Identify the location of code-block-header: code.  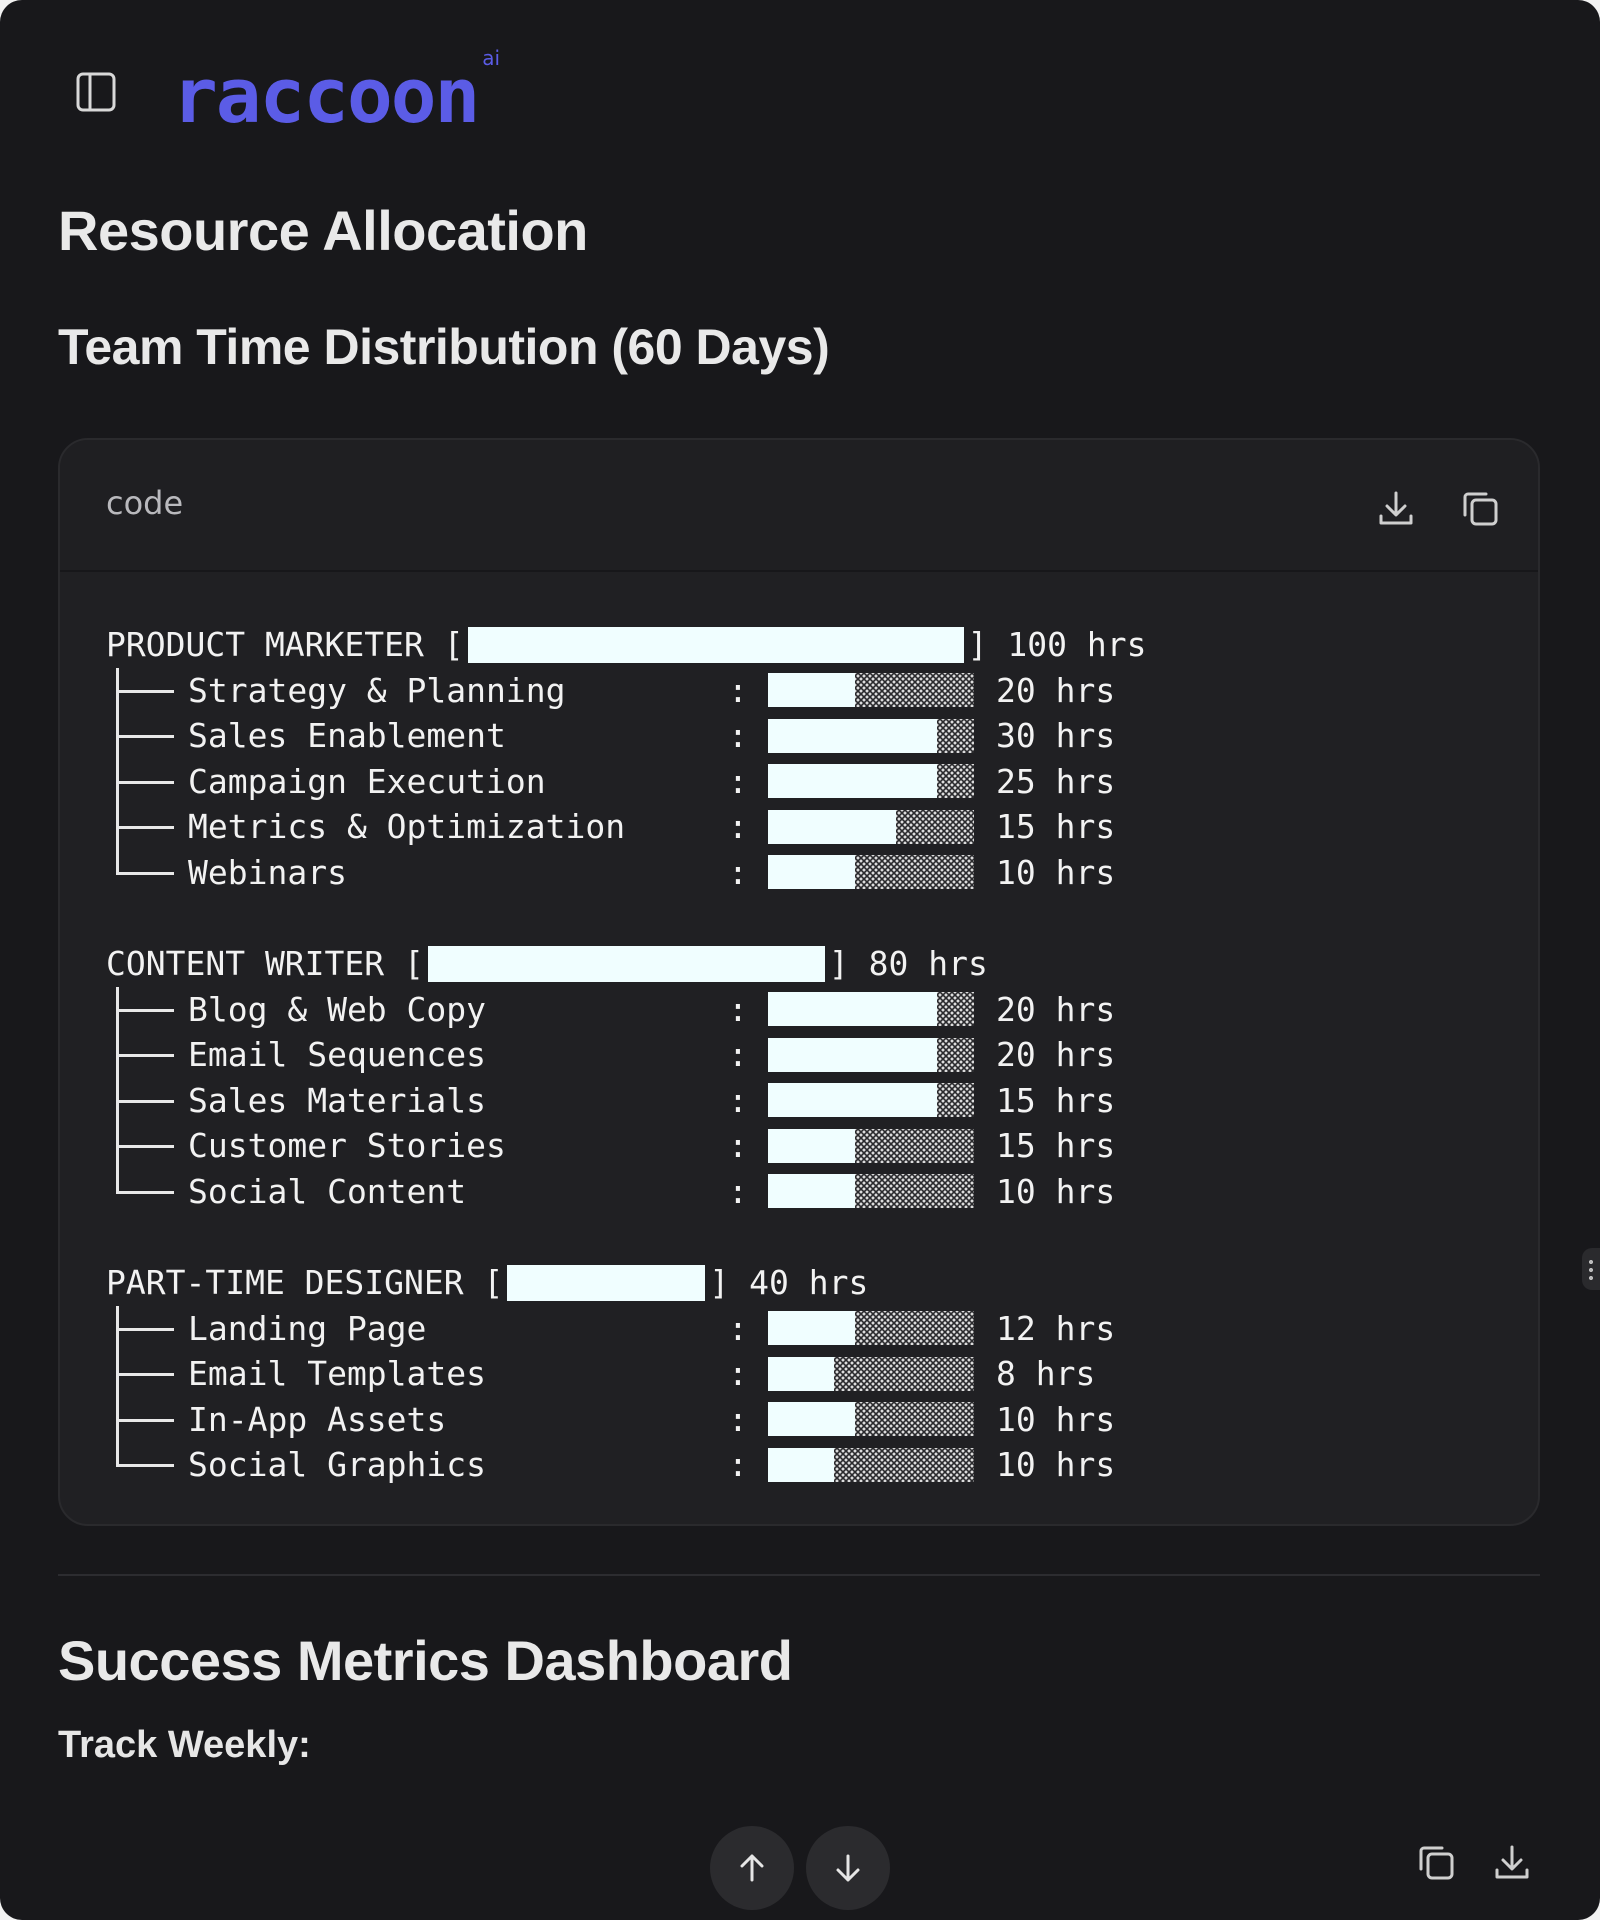
(799, 506).